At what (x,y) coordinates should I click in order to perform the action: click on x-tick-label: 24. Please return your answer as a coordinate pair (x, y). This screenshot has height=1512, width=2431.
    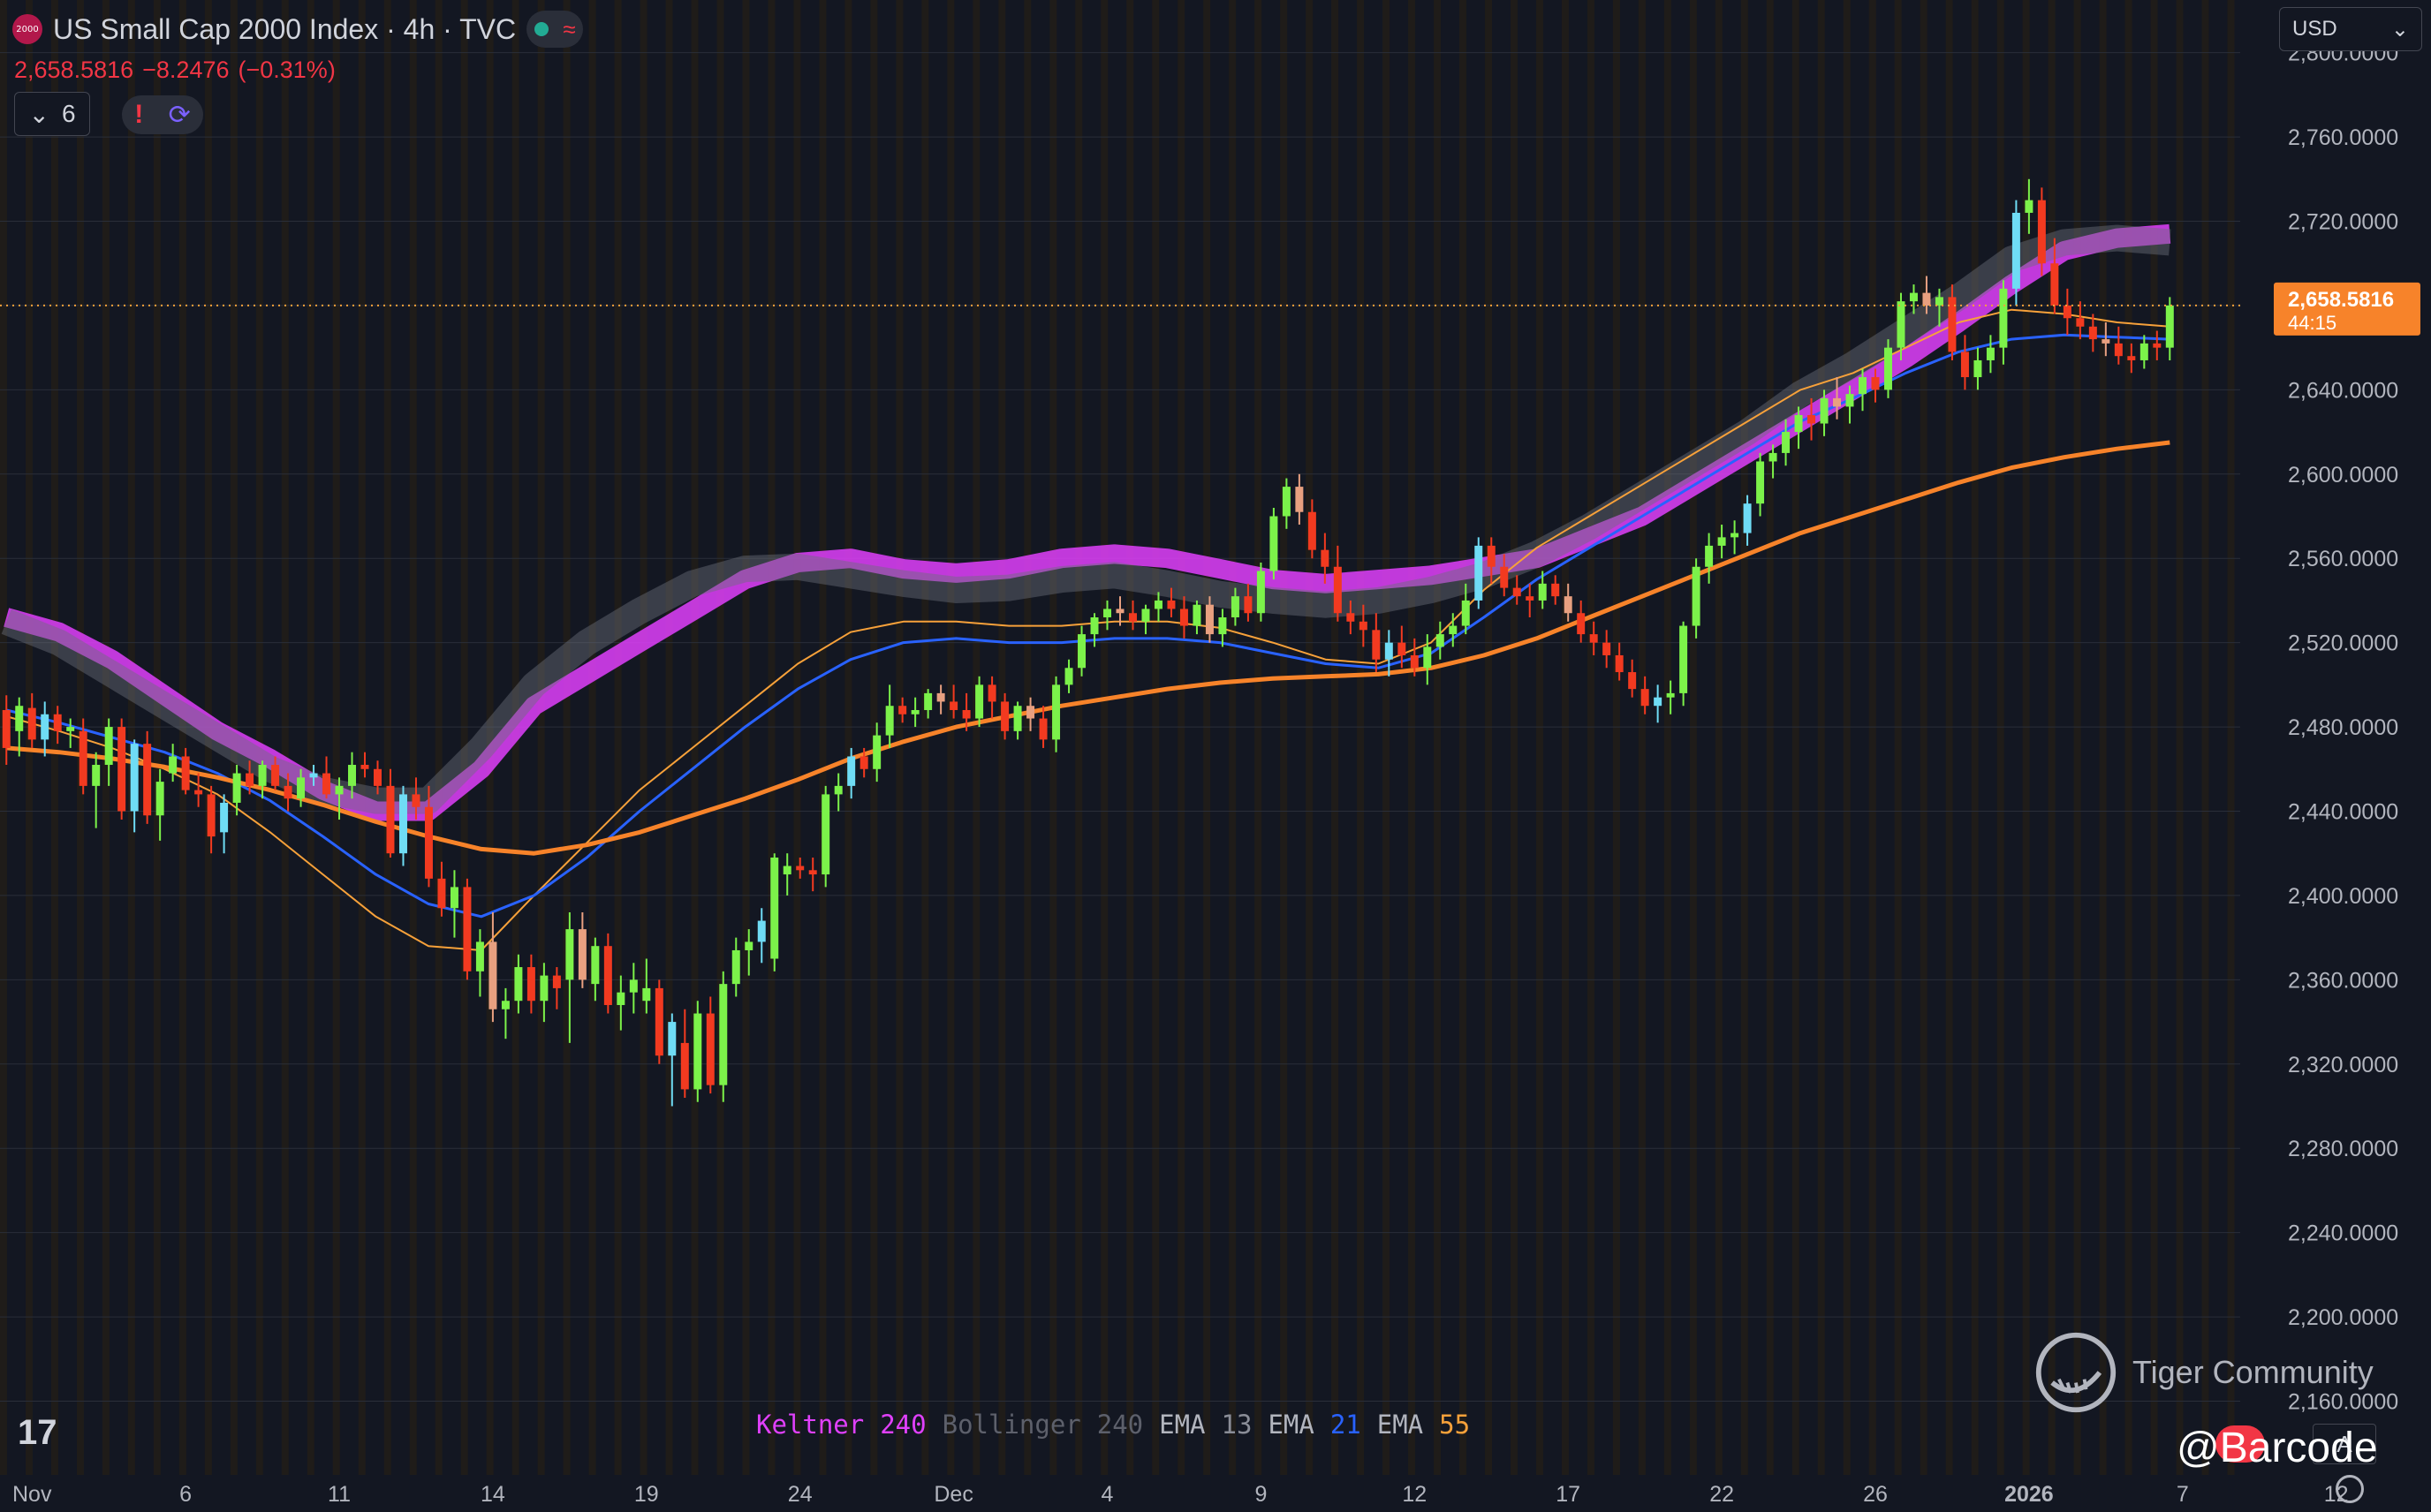
    Looking at the image, I should click on (800, 1494).